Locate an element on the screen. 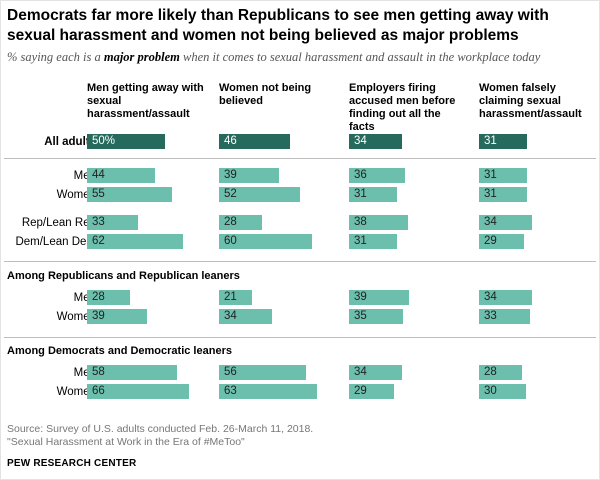 This screenshot has height=480, width=600. bar-value-label: 58 is located at coordinates (98, 372).